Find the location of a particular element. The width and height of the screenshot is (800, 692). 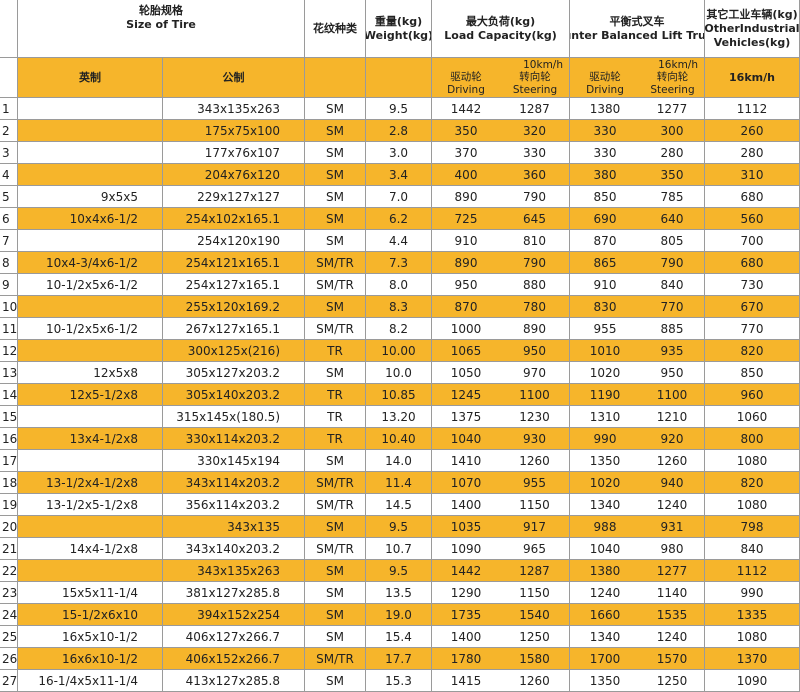

cell-text: 177x76x107 is located at coordinates (242, 152).